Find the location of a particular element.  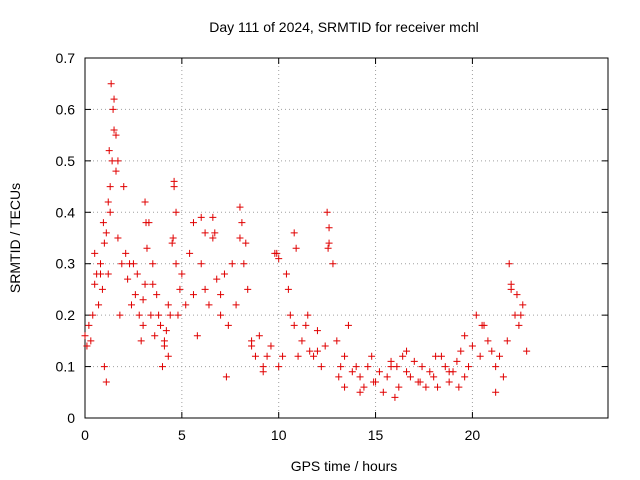

y-tick-label: 0 is located at coordinates (71, 418).